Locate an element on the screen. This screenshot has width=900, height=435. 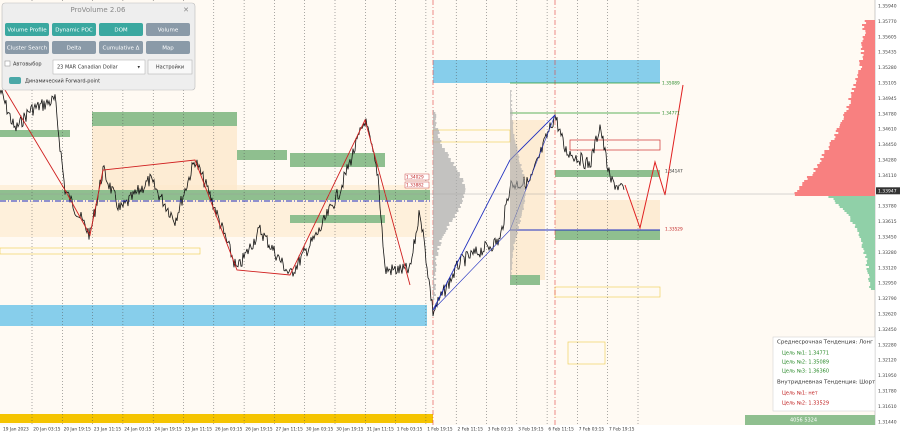
zone-blue is located at coordinates (213, 315).